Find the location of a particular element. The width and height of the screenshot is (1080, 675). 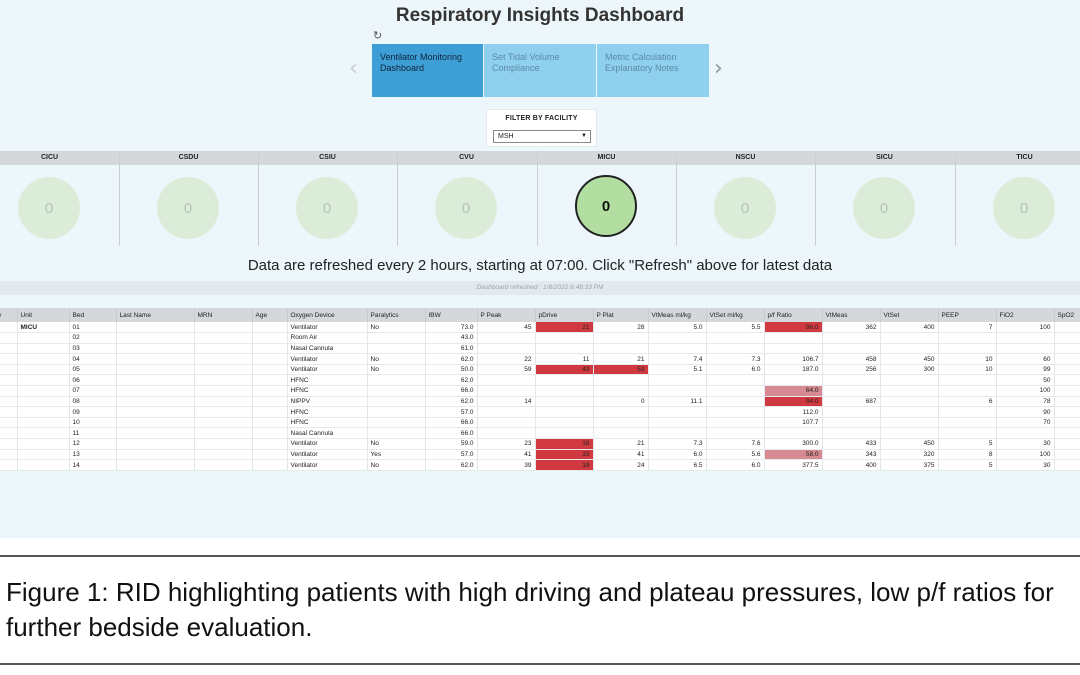

table-row: 10 HFNC 66.0 107.7 70 is located at coordinates (540, 423).